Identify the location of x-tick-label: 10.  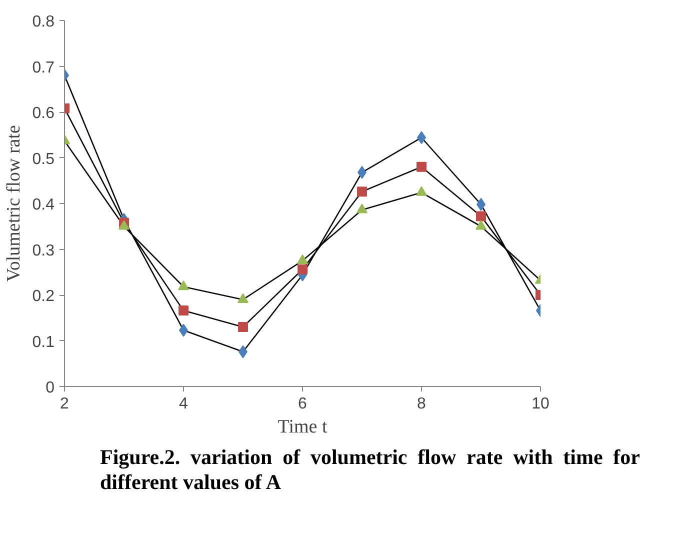
(541, 404).